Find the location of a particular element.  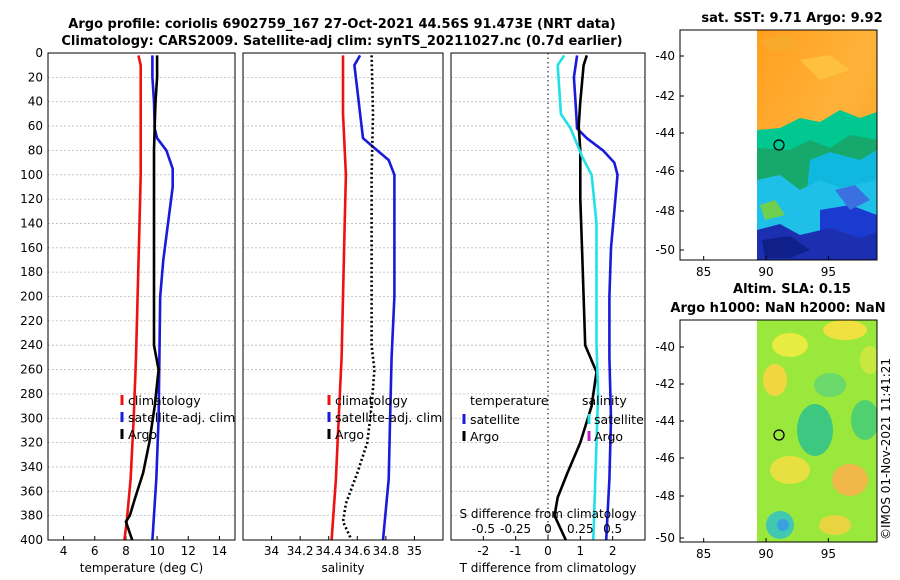

depth-tick-label: 40 is located at coordinates (35, 102).